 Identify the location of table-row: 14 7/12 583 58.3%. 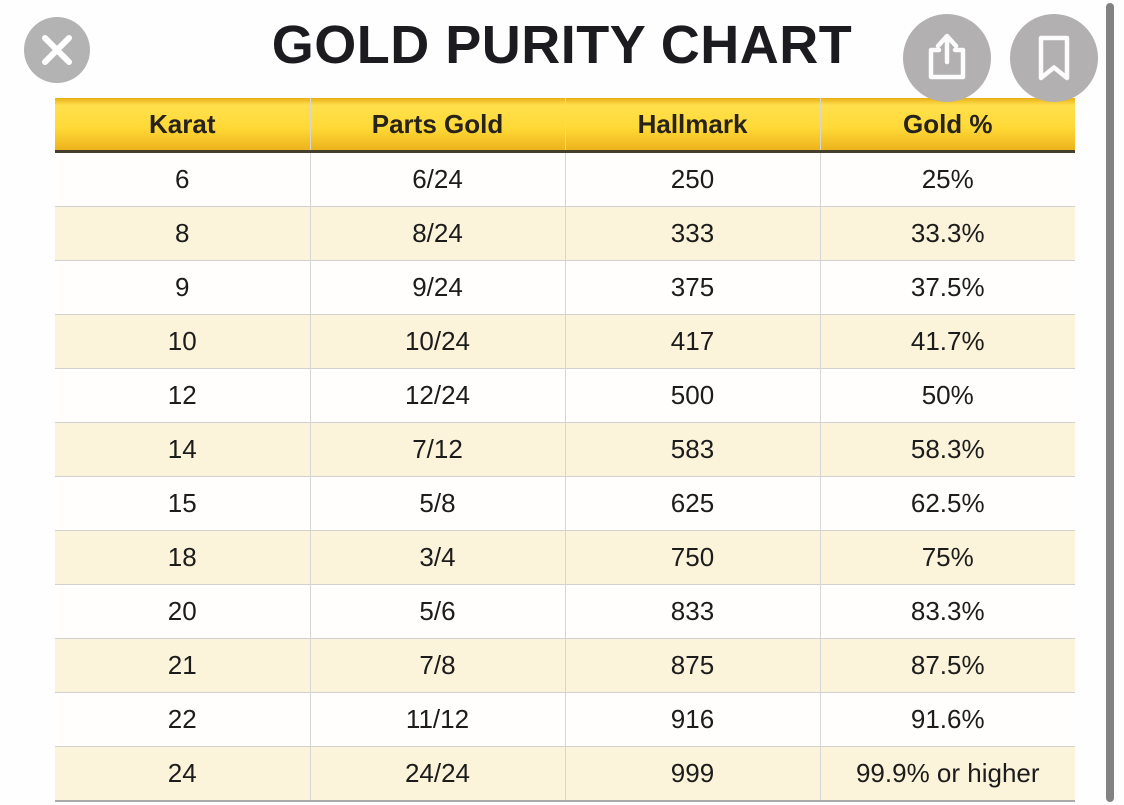
(565, 449).